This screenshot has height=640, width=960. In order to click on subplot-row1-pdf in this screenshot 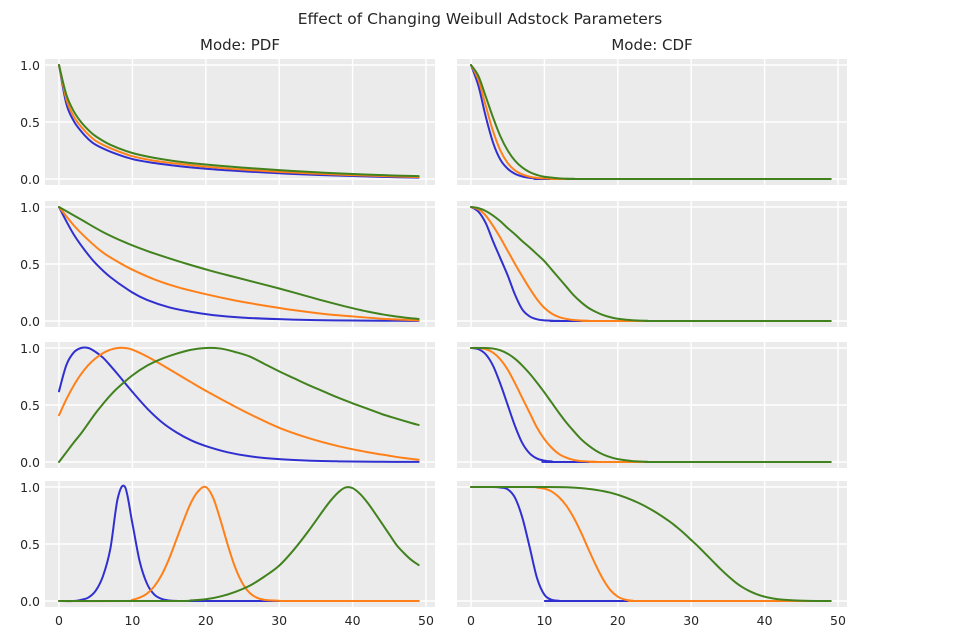, I will do `click(240, 122)`.